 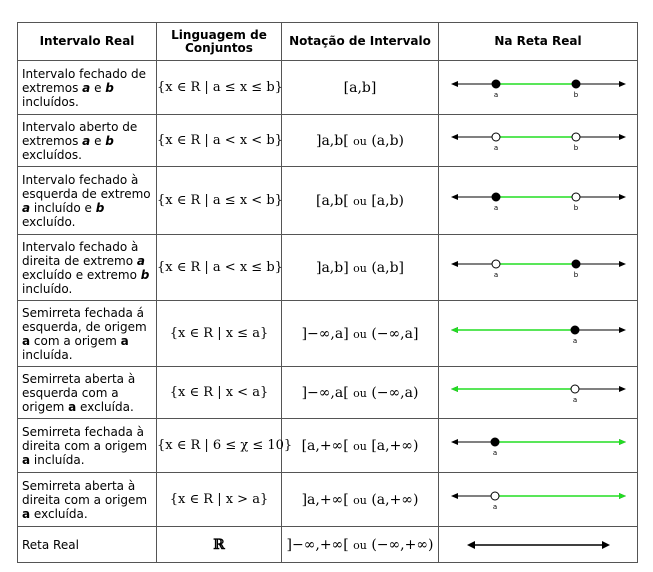 I want to click on interval-notation: ]a,b] ou (a,b], so click(x=360, y=267).